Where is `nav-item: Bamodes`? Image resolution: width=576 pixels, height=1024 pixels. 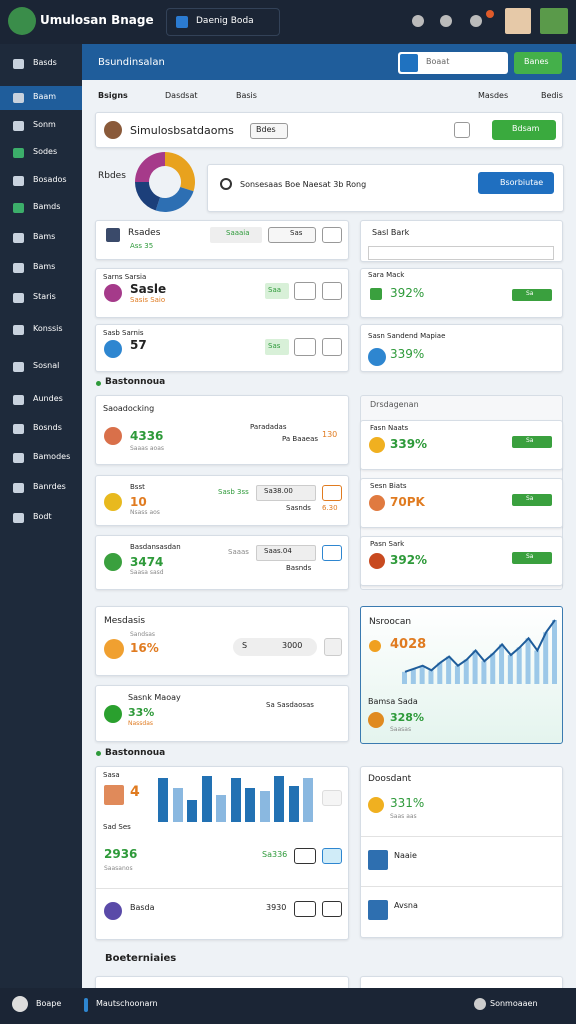
nav-item: Bamodes is located at coordinates (52, 456).